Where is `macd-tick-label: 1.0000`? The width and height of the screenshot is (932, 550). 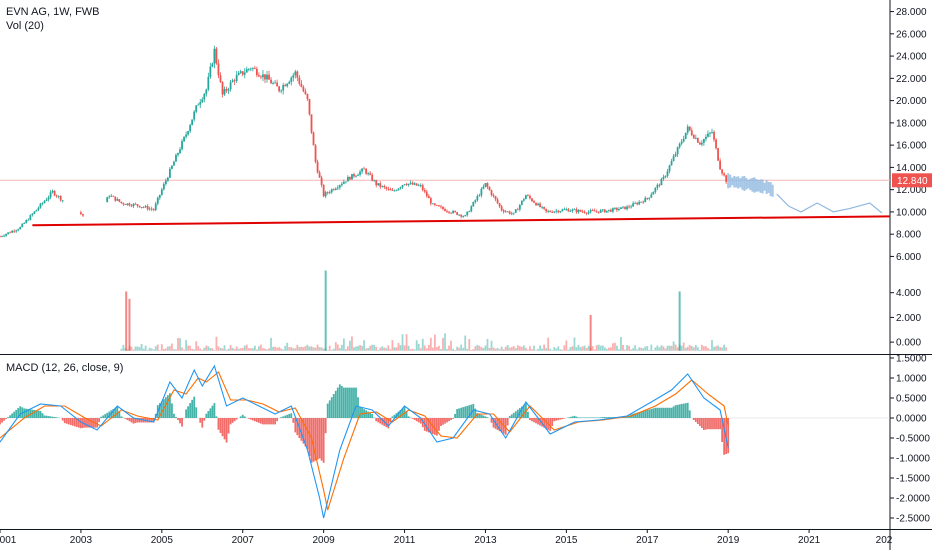 macd-tick-label: 1.0000 is located at coordinates (911, 379).